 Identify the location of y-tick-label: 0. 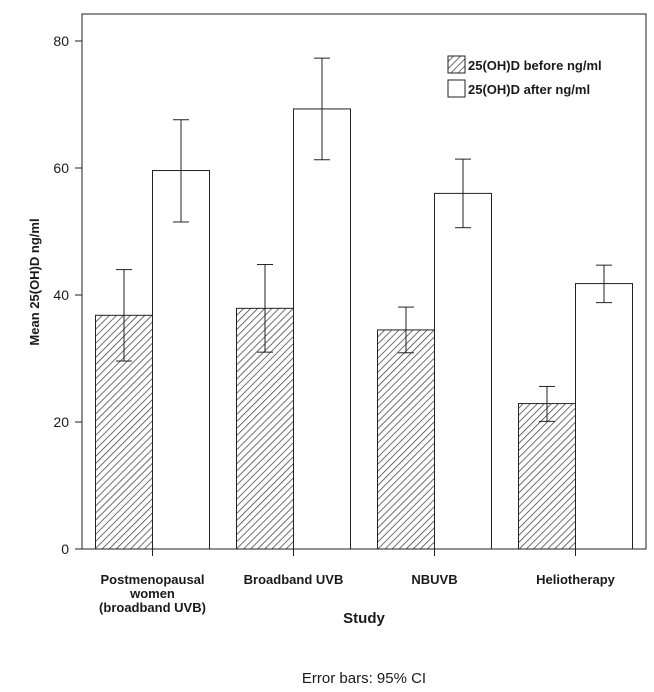
(65, 549).